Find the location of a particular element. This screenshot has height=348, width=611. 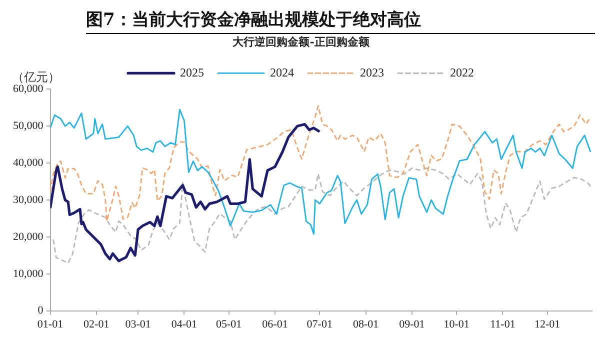

x-tick-label: 06-01 is located at coordinates (275, 324).